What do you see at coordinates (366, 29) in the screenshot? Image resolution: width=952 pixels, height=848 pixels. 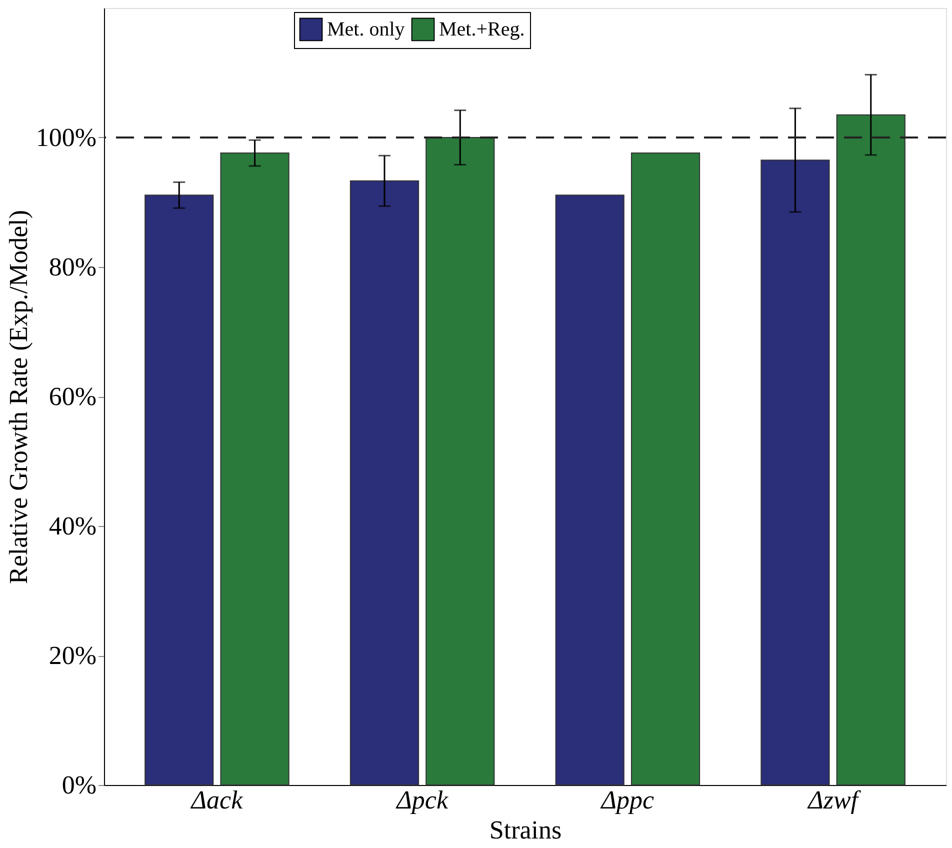 I see `legend-label: Met. only` at bounding box center [366, 29].